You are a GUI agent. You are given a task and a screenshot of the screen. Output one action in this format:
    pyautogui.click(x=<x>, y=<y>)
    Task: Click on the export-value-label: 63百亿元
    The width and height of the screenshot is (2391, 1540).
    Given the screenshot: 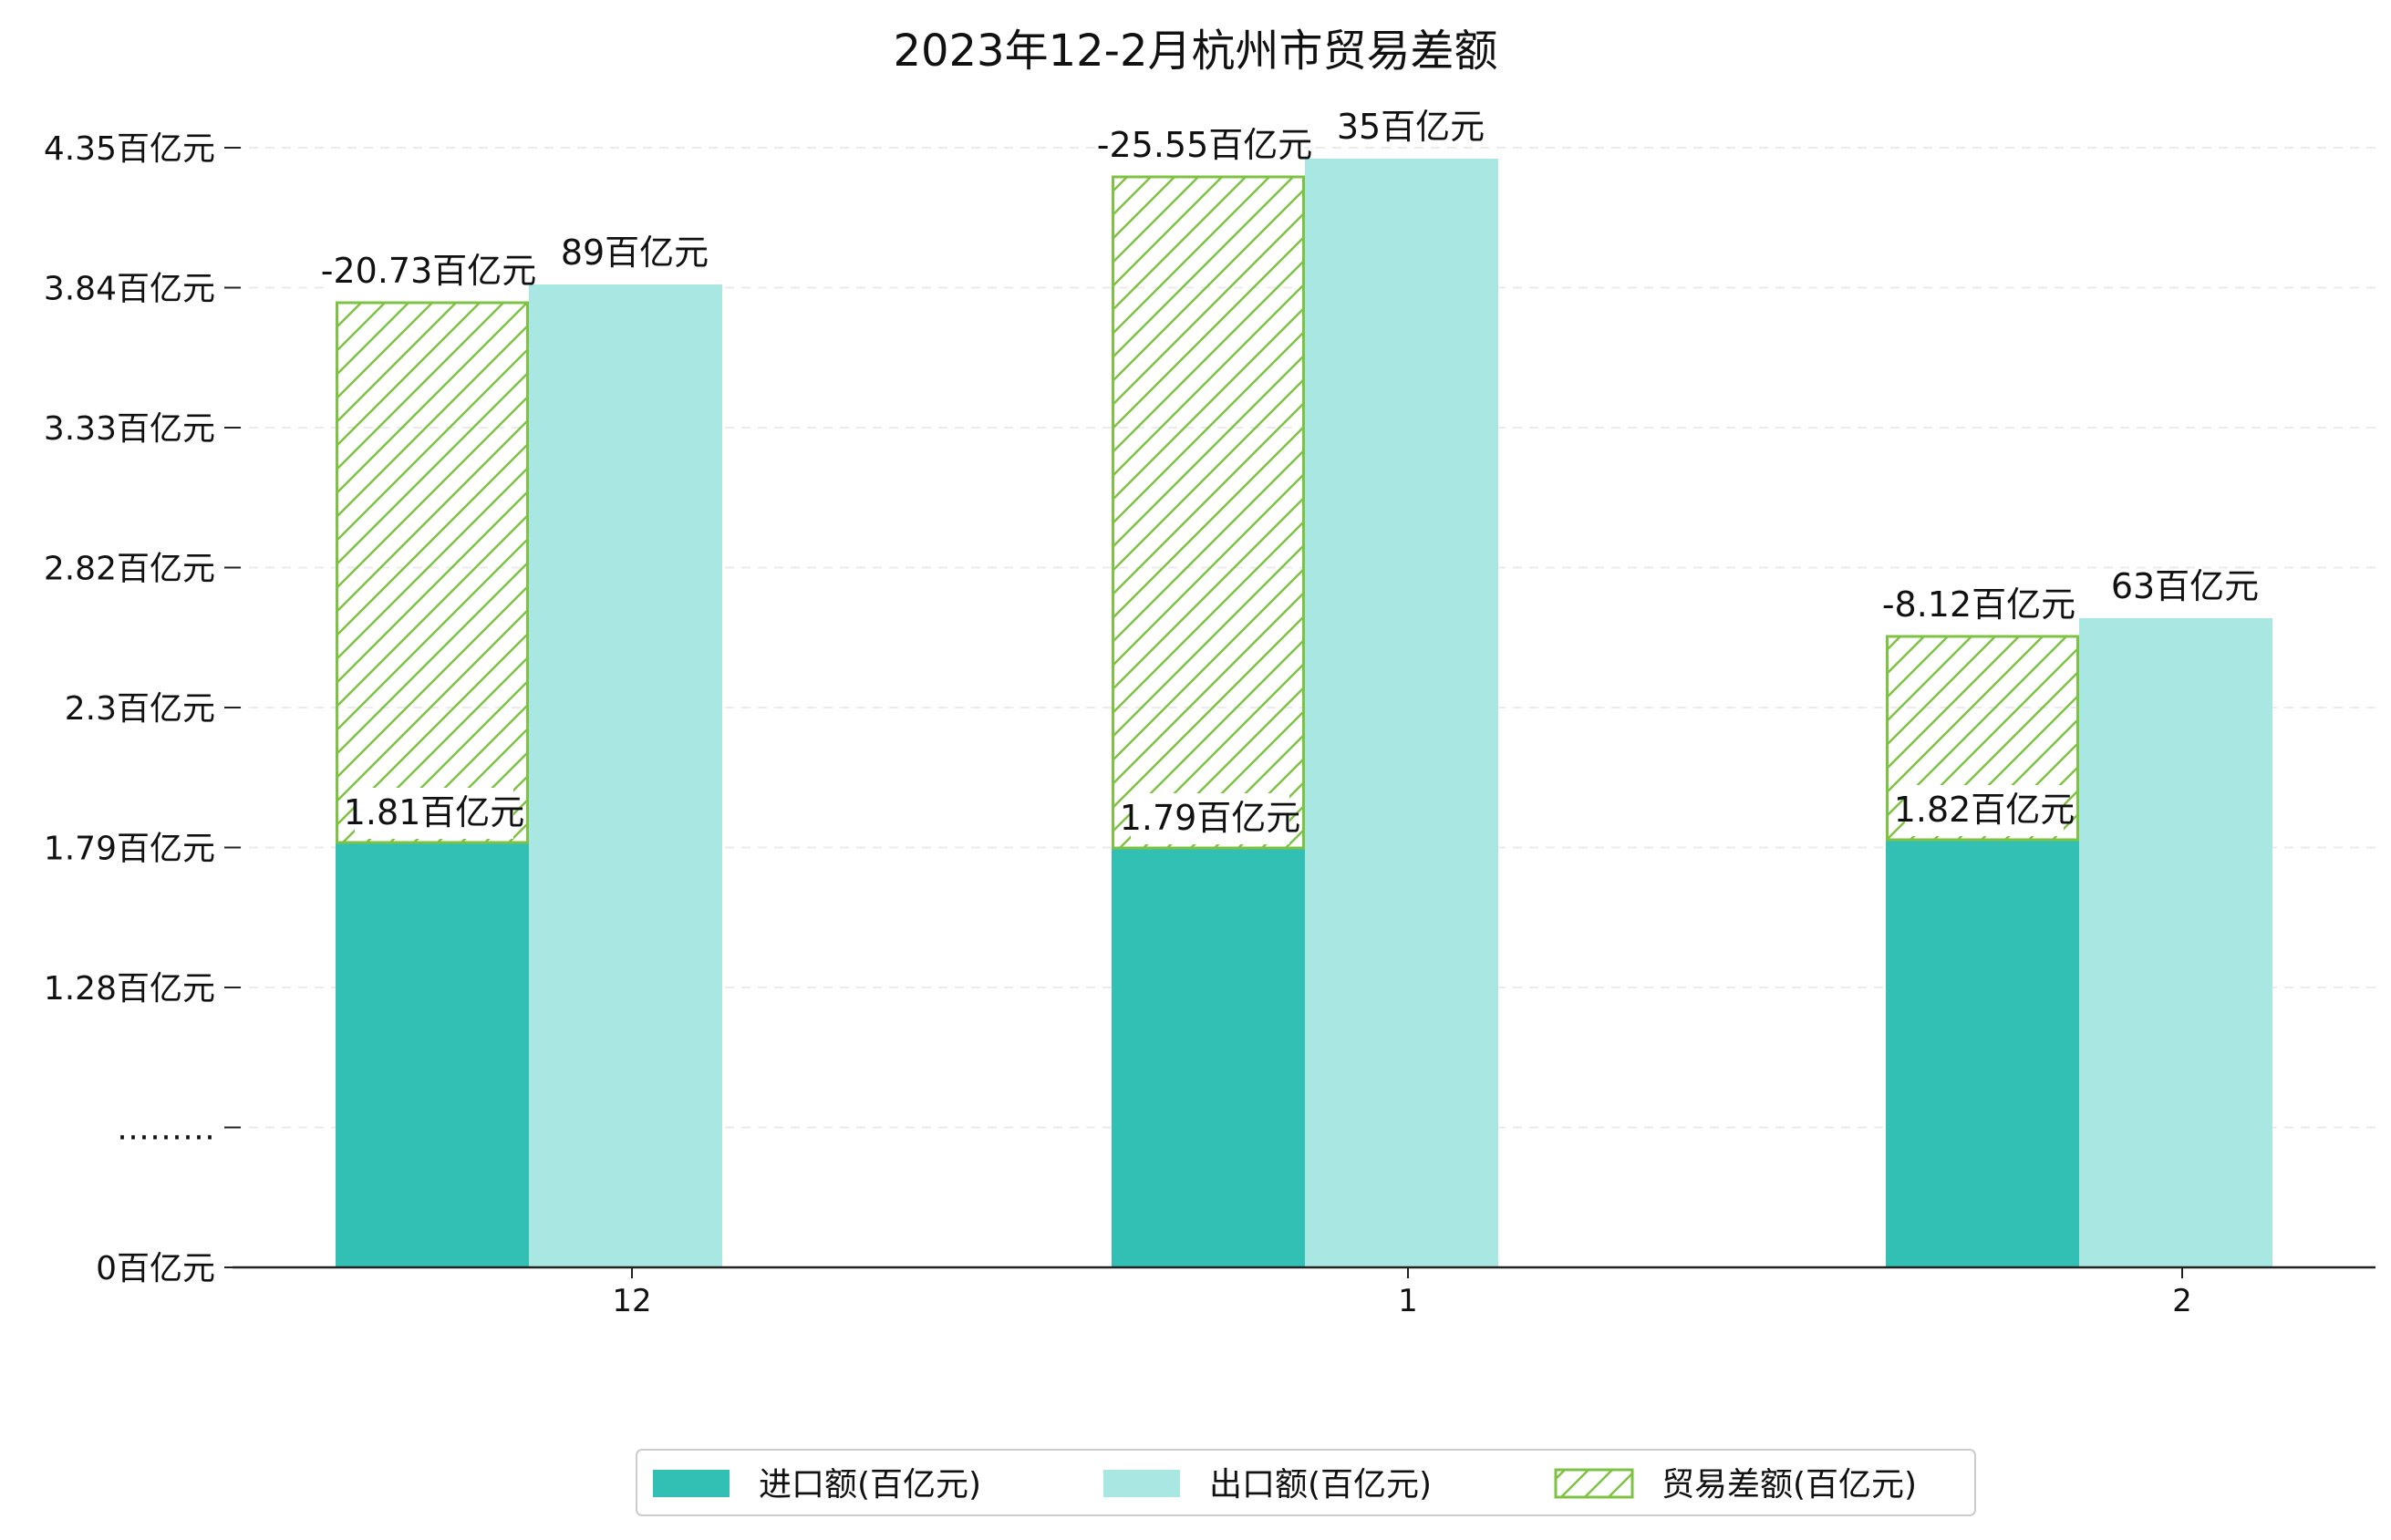 What is the action you would take?
    pyautogui.click(x=2185, y=586)
    